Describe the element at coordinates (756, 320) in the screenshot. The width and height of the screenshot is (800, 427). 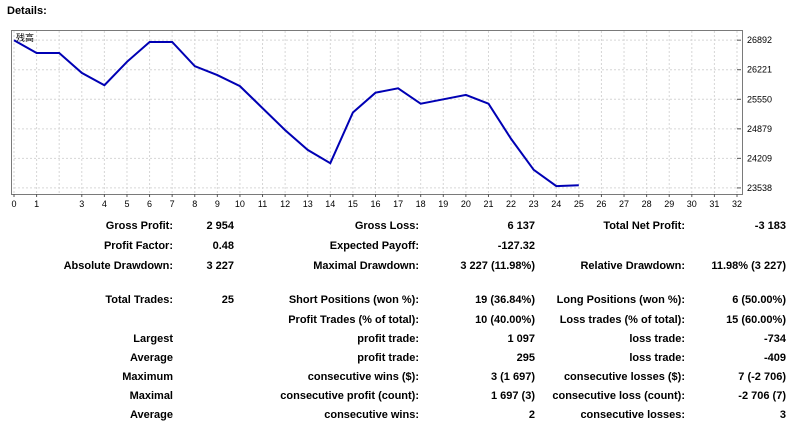
I see `stat-value: 15 (60.00%)` at that location.